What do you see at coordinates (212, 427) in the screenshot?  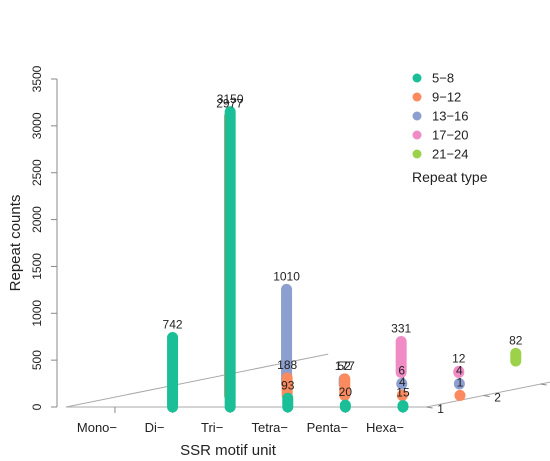 I see `x-tick-label: Tri−` at bounding box center [212, 427].